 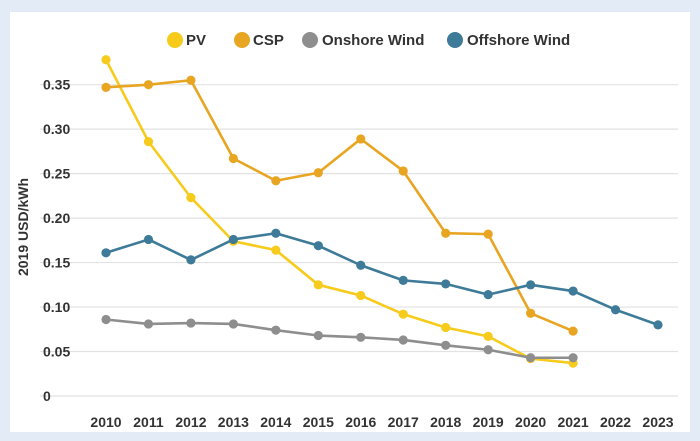 What do you see at coordinates (56, 85) in the screenshot?
I see `y-tick-label: 0.35` at bounding box center [56, 85].